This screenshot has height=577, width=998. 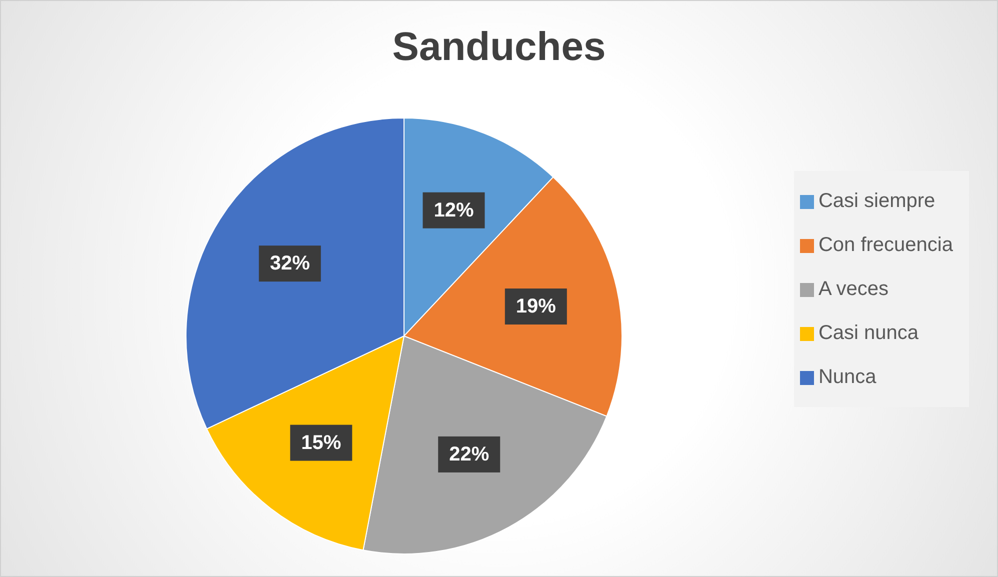 I want to click on chart-title: Sanduches, so click(x=499, y=47).